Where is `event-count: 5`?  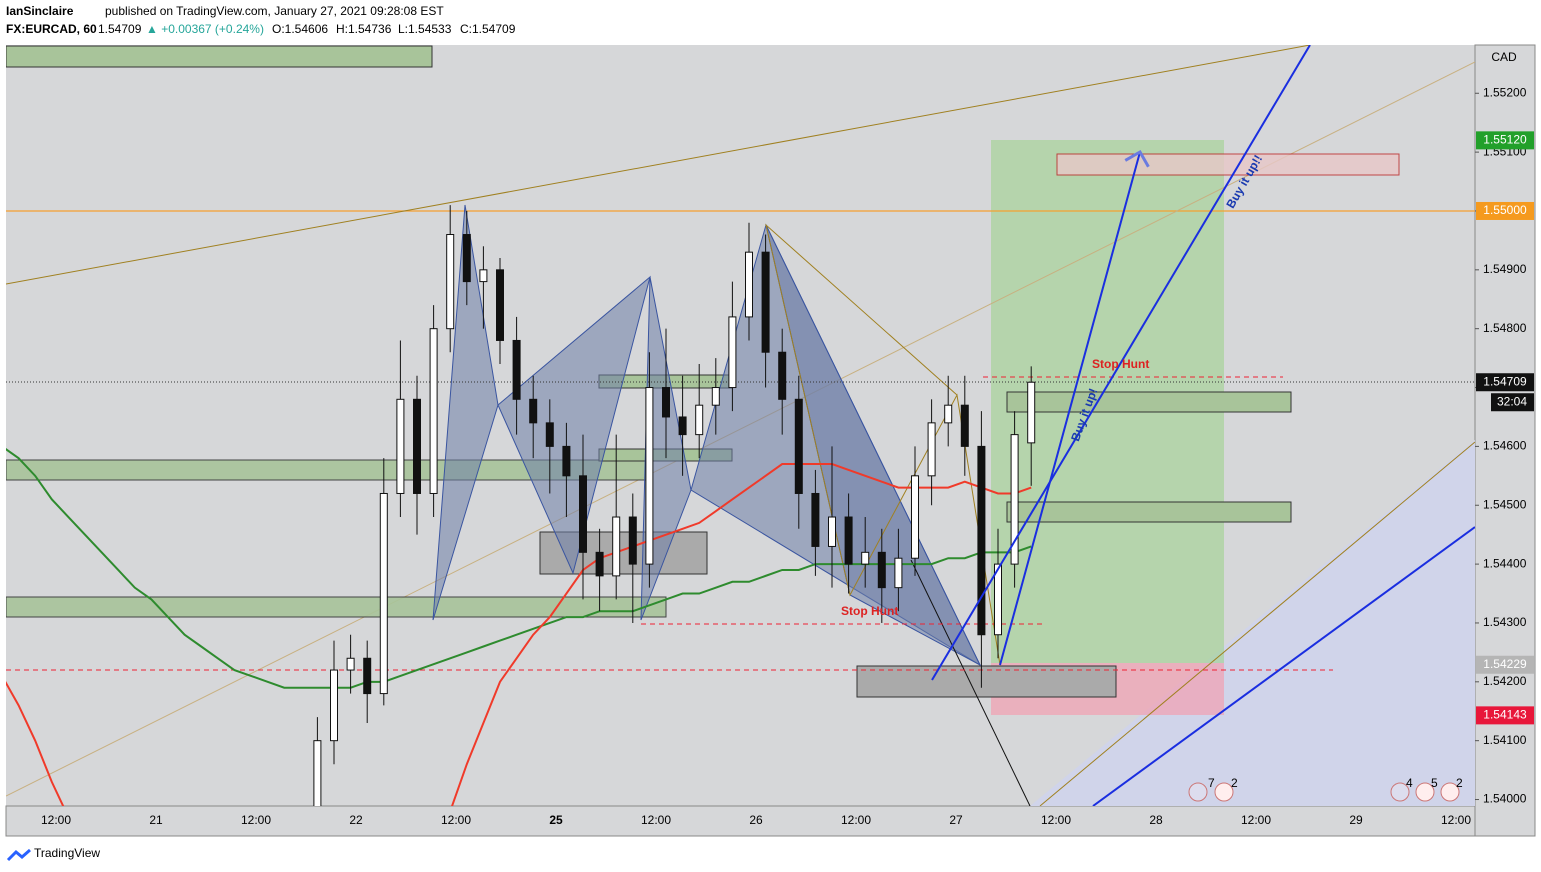 event-count: 5 is located at coordinates (1434, 783).